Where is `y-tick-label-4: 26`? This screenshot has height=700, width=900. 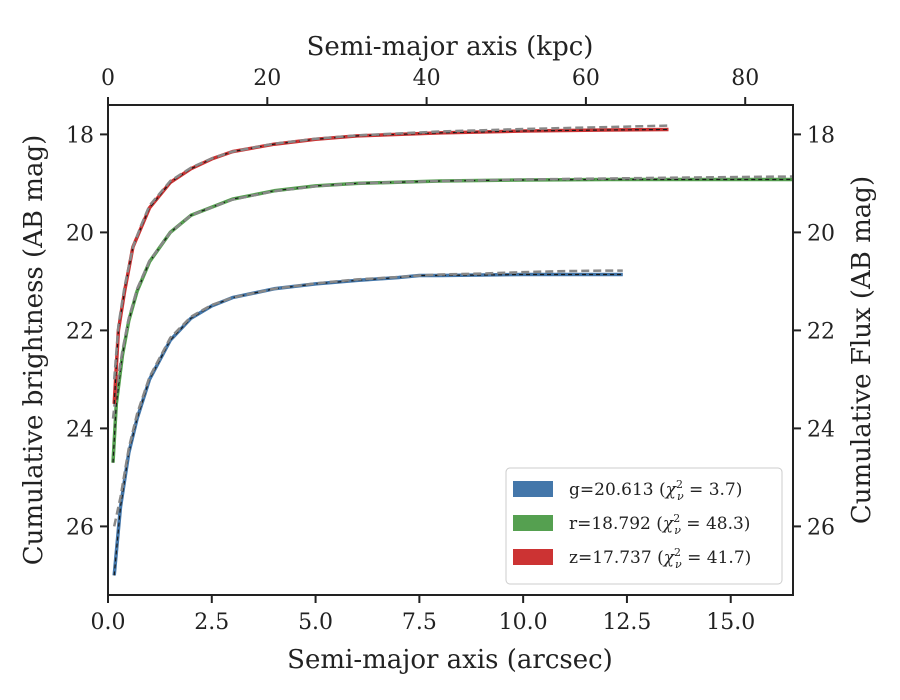
y-tick-label-4: 26 is located at coordinates (80, 527).